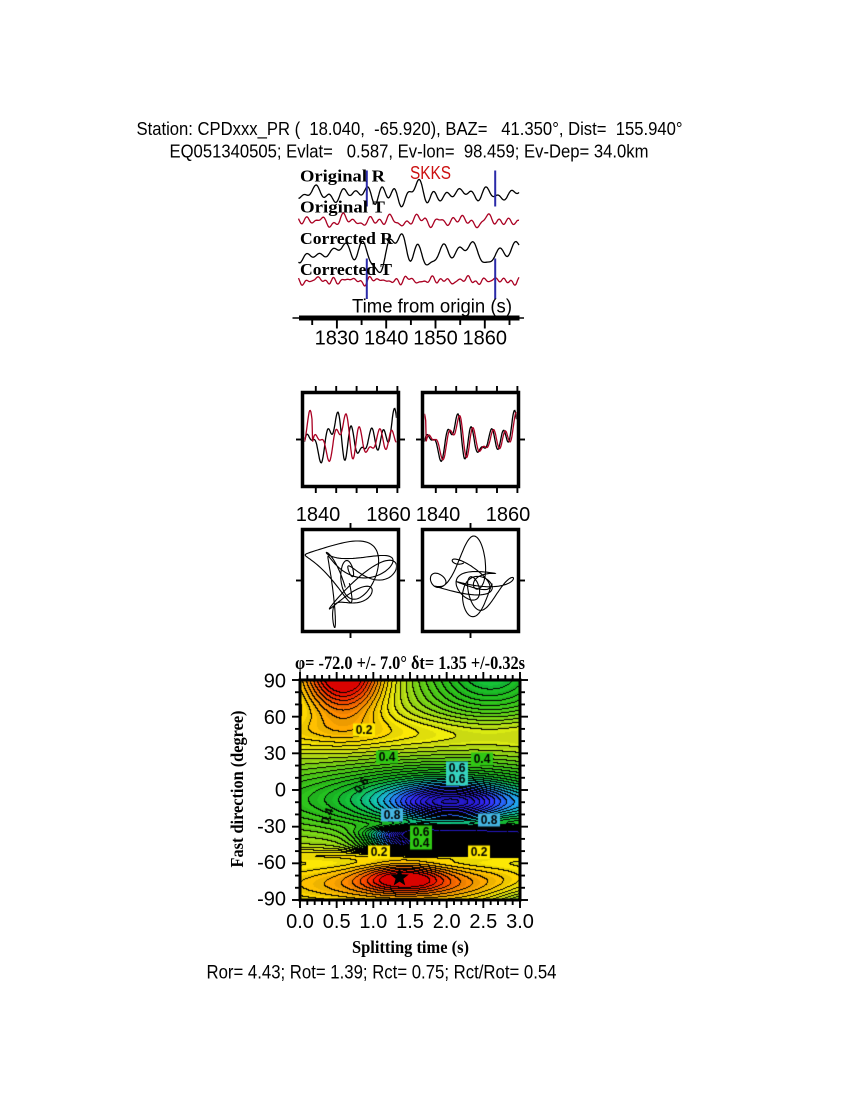  Describe the element at coordinates (271, 900) in the screenshot. I see `svg-text: -90` at that location.